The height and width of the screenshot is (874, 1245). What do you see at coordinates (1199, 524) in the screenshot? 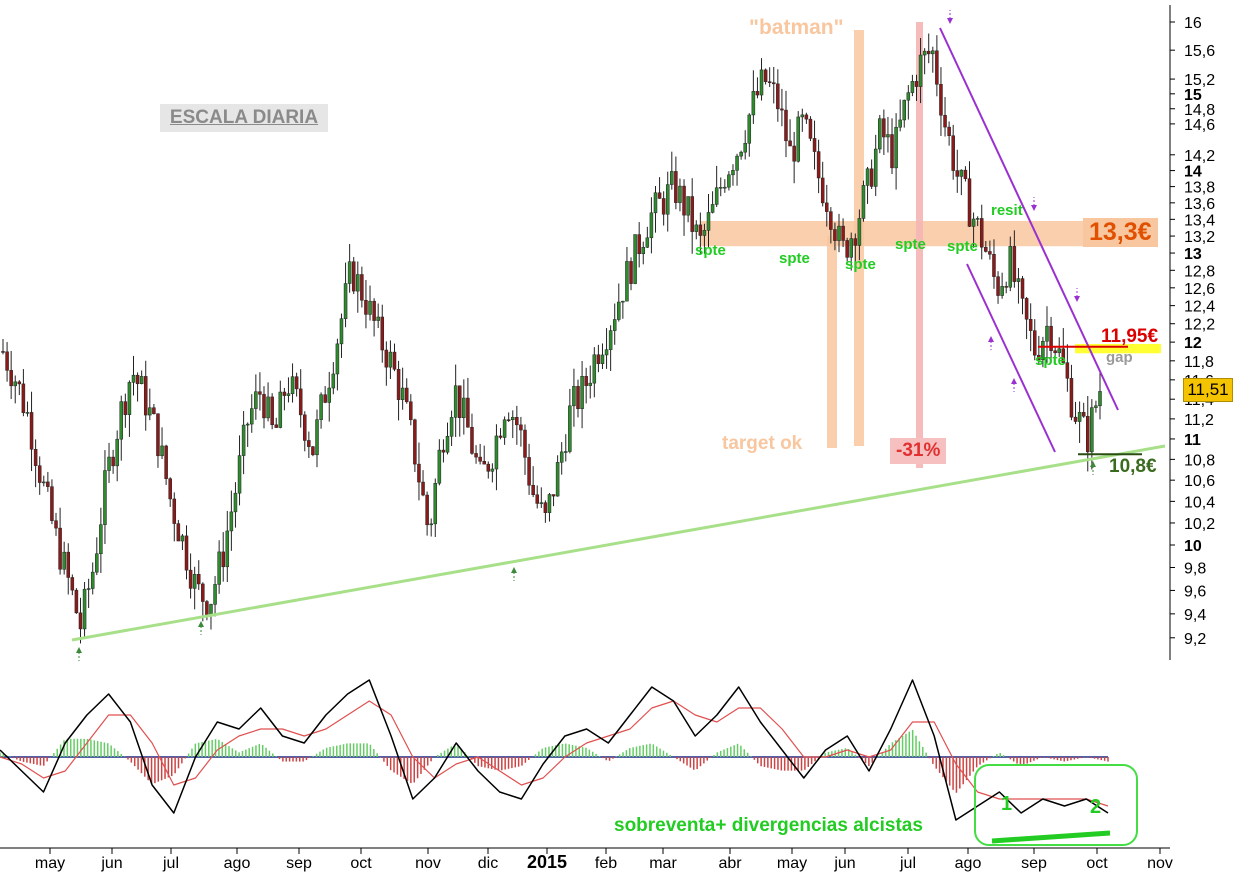
I see `price-tick-label: 10,2` at bounding box center [1199, 524].